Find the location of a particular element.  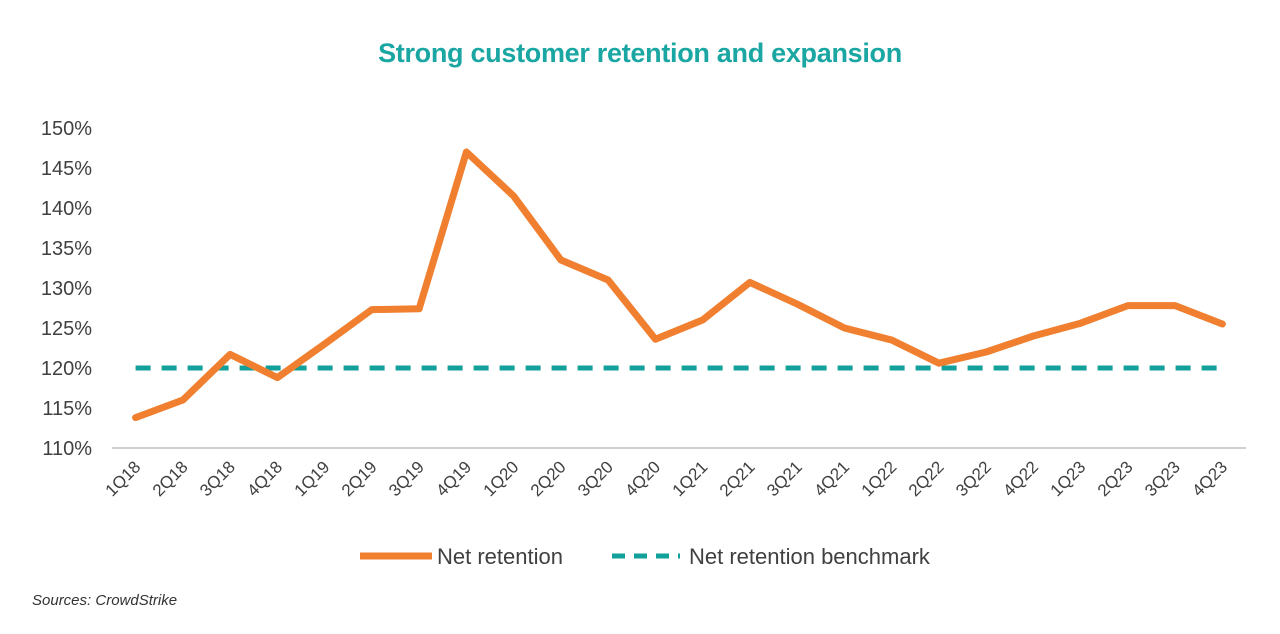

x-tick-label: 2Q20 is located at coordinates (548, 478).